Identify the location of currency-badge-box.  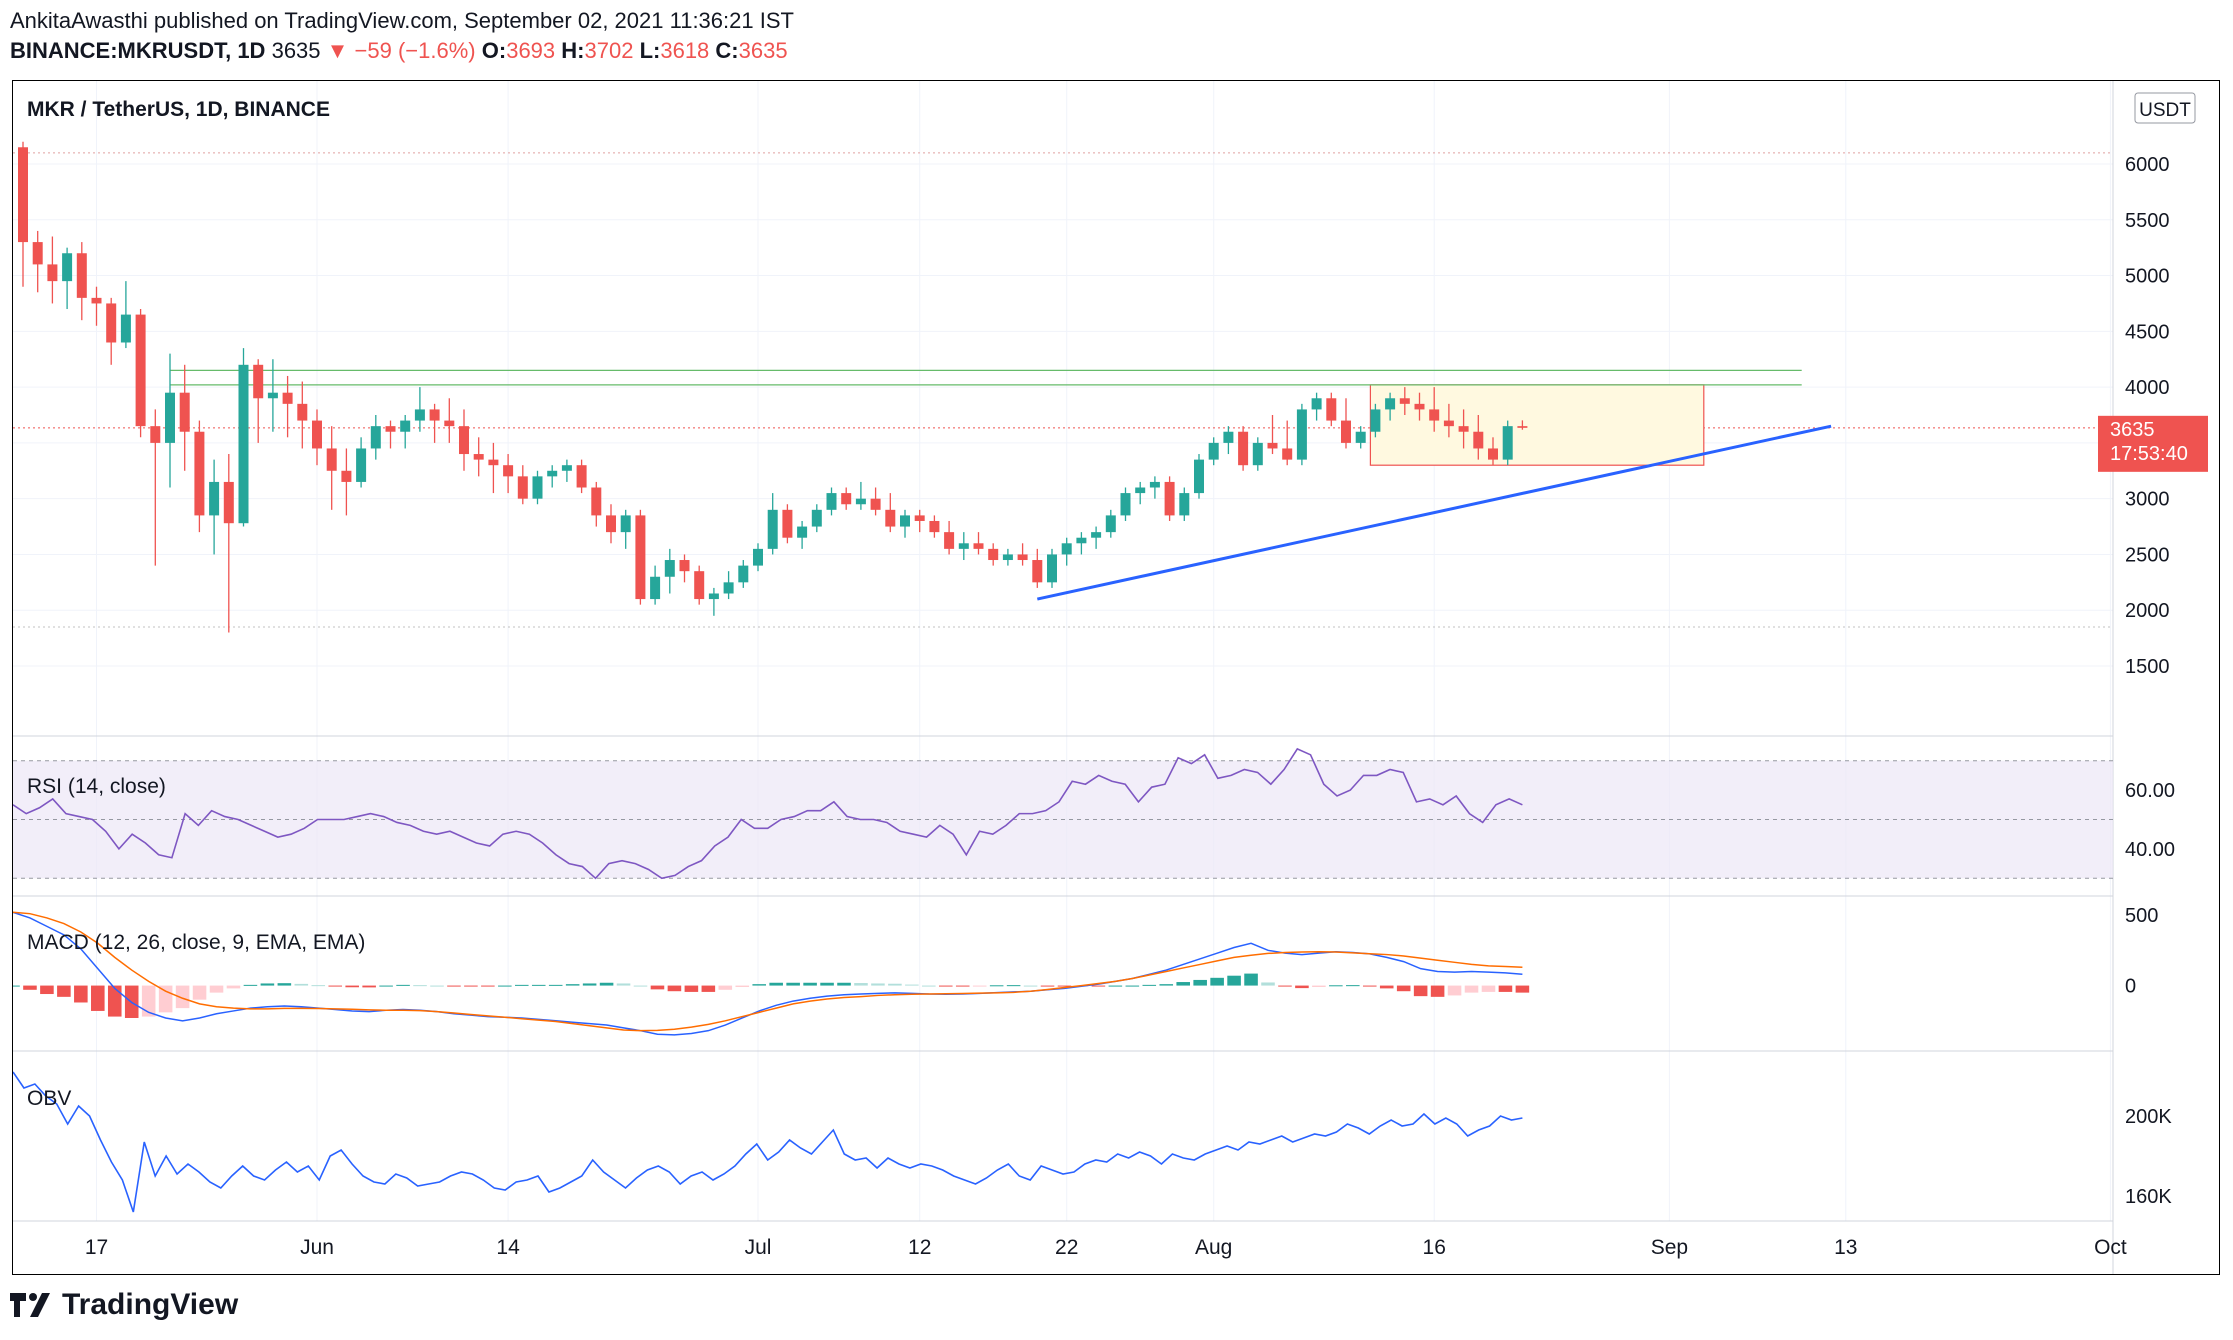
(2165, 108).